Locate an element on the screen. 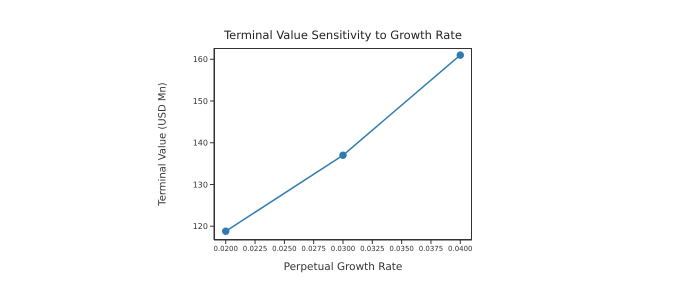  y-tick-label: 130 is located at coordinates (200, 185).